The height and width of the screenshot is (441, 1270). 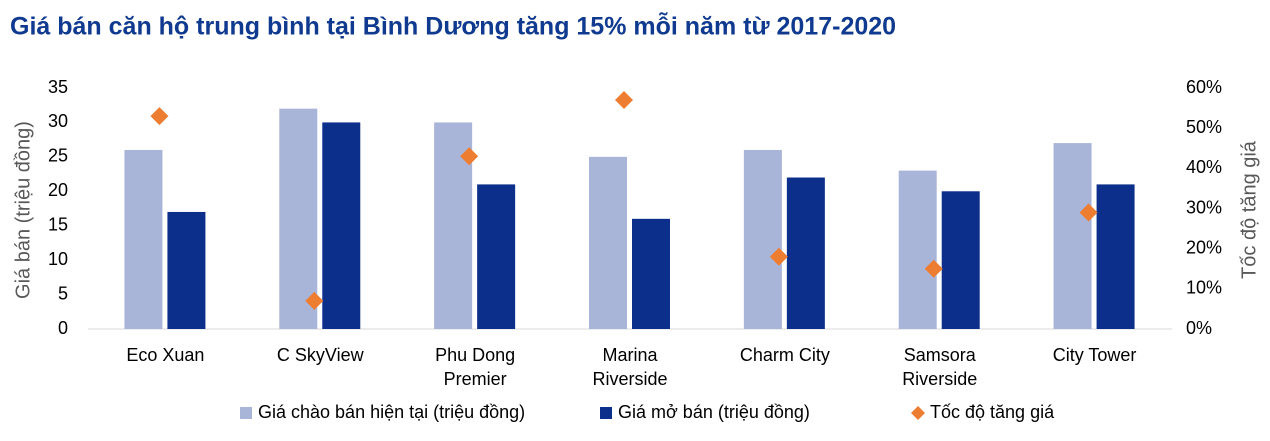 I want to click on x-tick-label: Eco Xuan, so click(x=165, y=355).